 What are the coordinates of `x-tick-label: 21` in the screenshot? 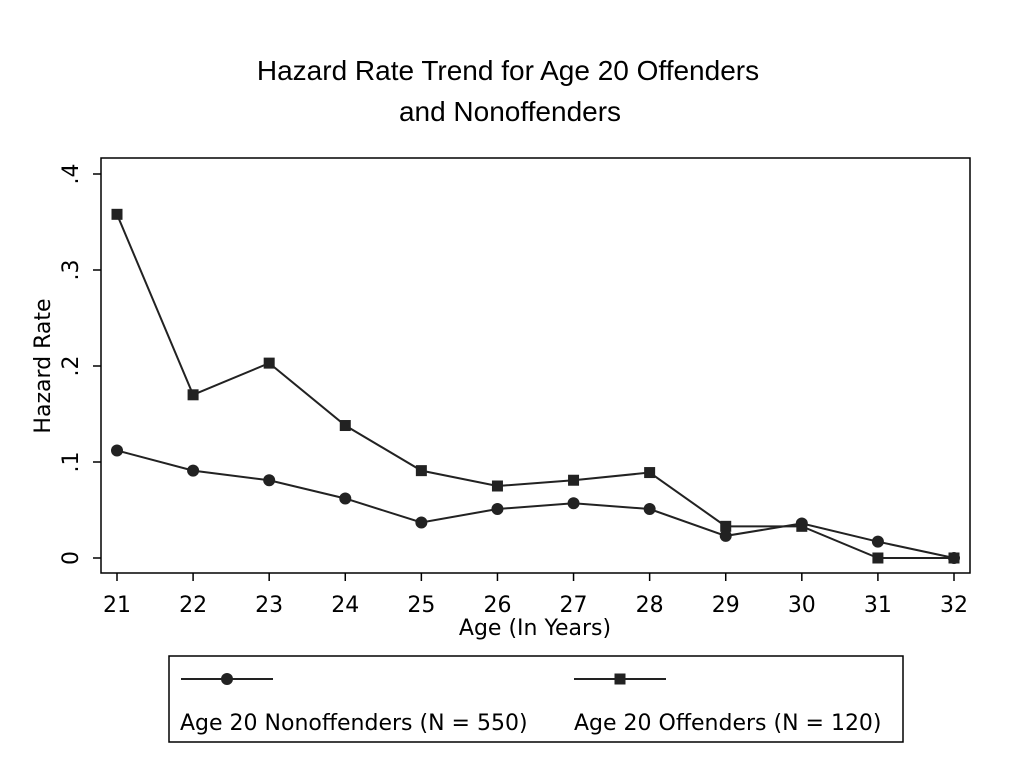 It's located at (117, 605).